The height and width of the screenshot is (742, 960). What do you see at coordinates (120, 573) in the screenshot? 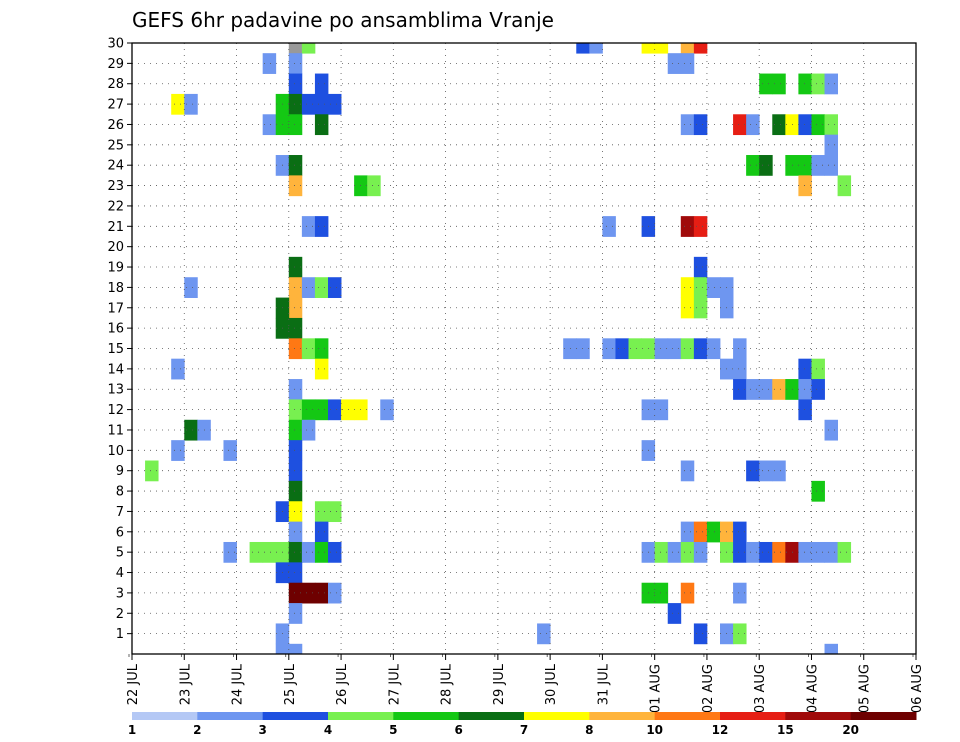
I see `y-tick-label: 4` at bounding box center [120, 573].